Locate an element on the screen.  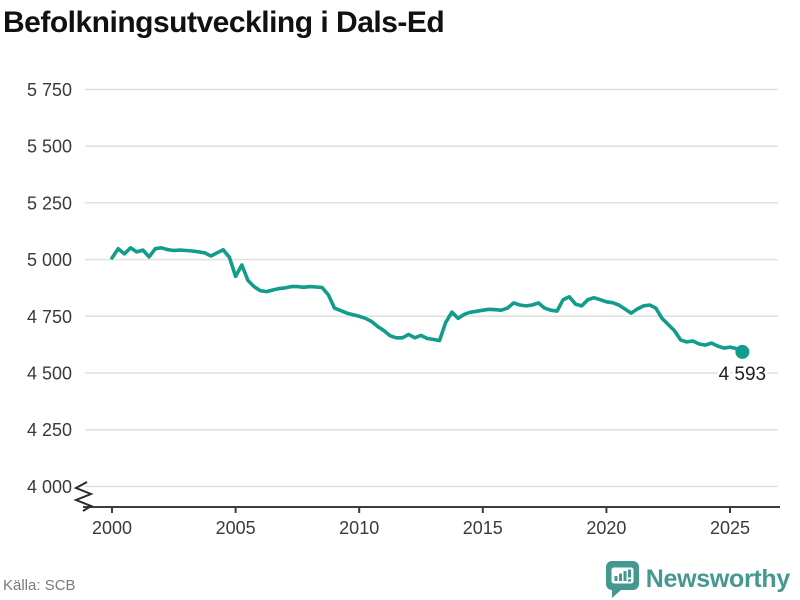
x-tick-label: 2025 is located at coordinates (730, 528).